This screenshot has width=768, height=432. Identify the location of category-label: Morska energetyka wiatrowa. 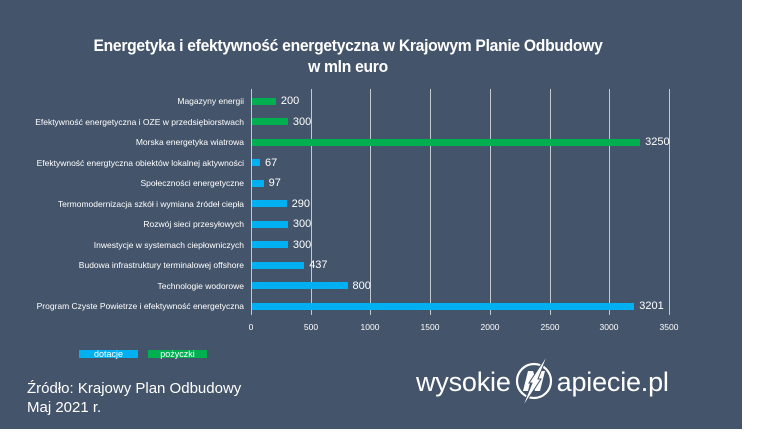
(189, 142).